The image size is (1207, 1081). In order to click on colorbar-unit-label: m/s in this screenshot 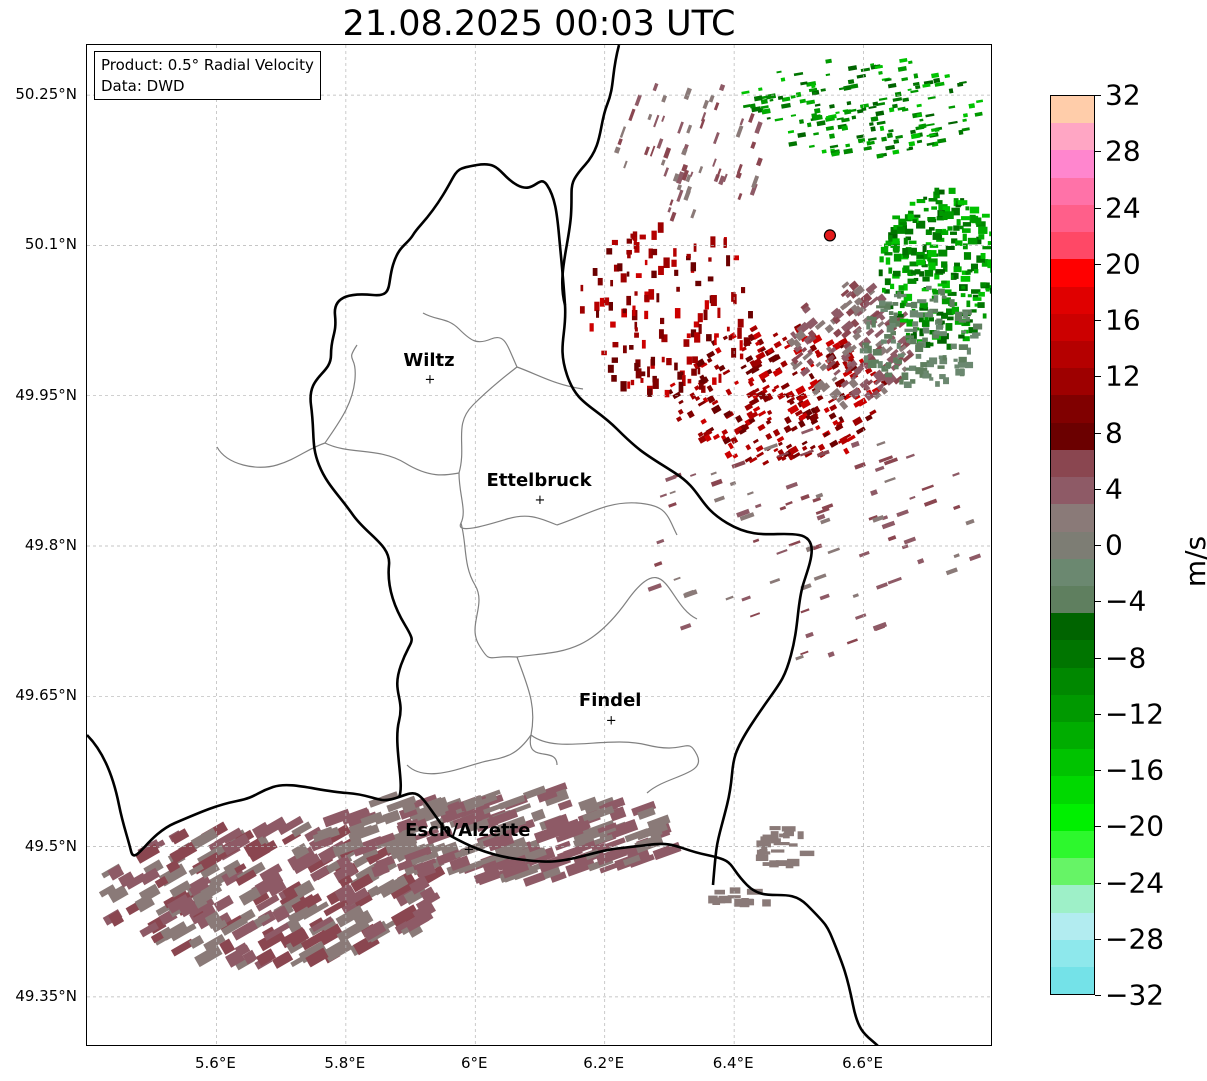, I will do `click(1193, 561)`.